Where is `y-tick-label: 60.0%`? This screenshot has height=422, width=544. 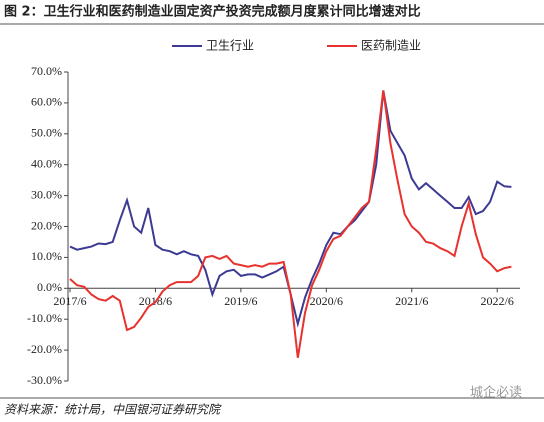 y-tick-label: 60.0% is located at coordinates (46, 102).